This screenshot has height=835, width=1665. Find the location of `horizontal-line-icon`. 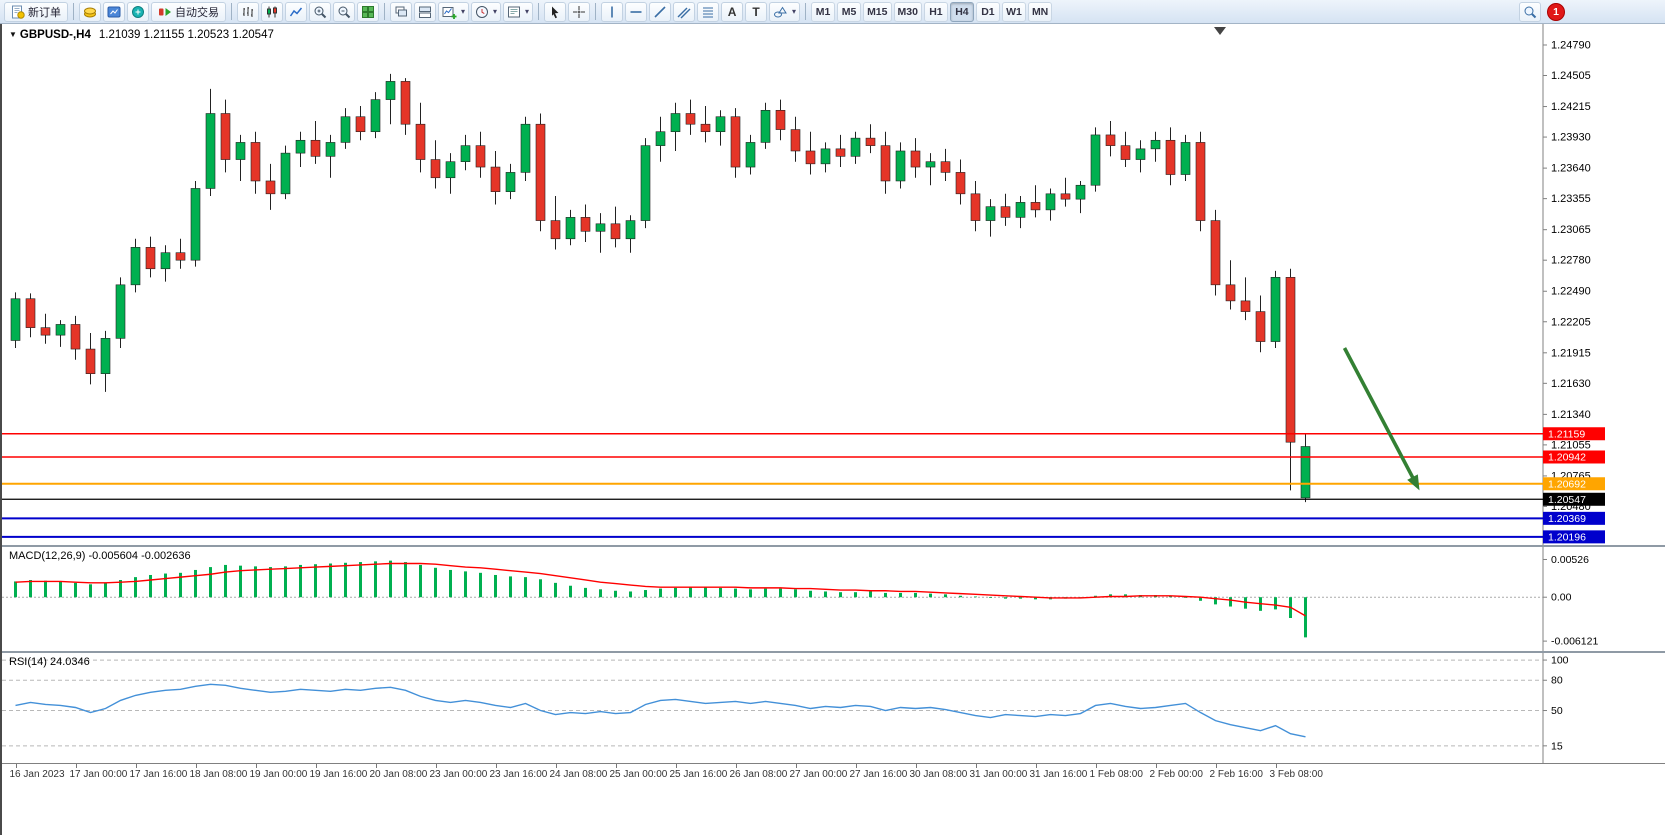

horizontal-line-icon is located at coordinates (636, 11).